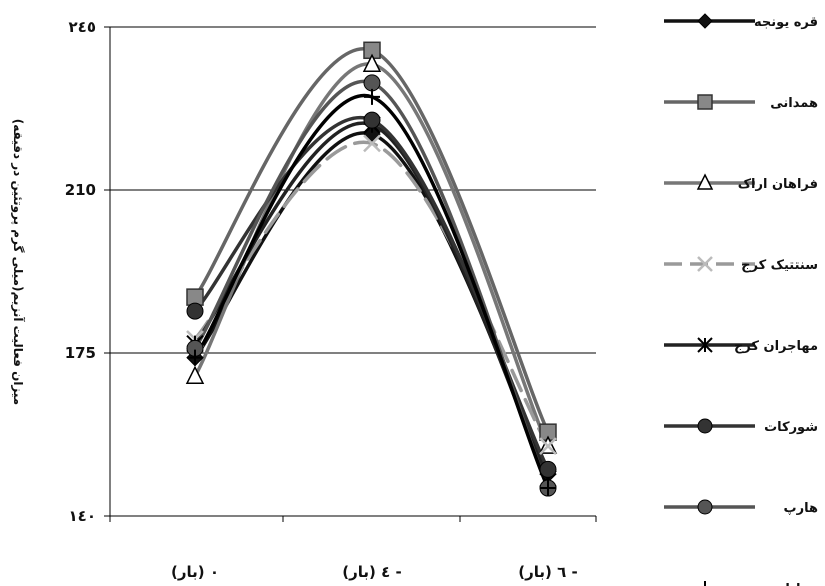 Image resolution: width=825 pixels, height=586 pixels. What do you see at coordinates (786, 22) in the screenshot?
I see `legend-label: قره یونجه` at bounding box center [786, 22].